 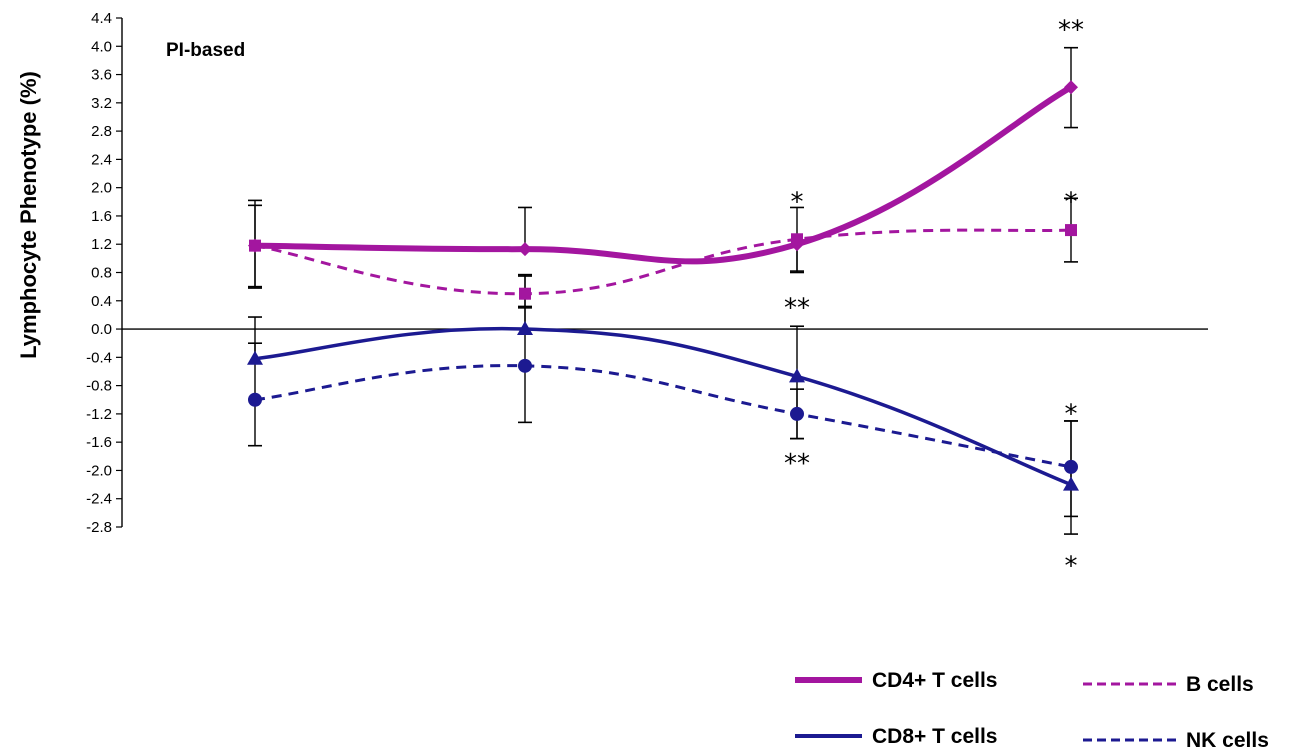 I want to click on y-tick-label: -1.2, so click(x=99, y=414).